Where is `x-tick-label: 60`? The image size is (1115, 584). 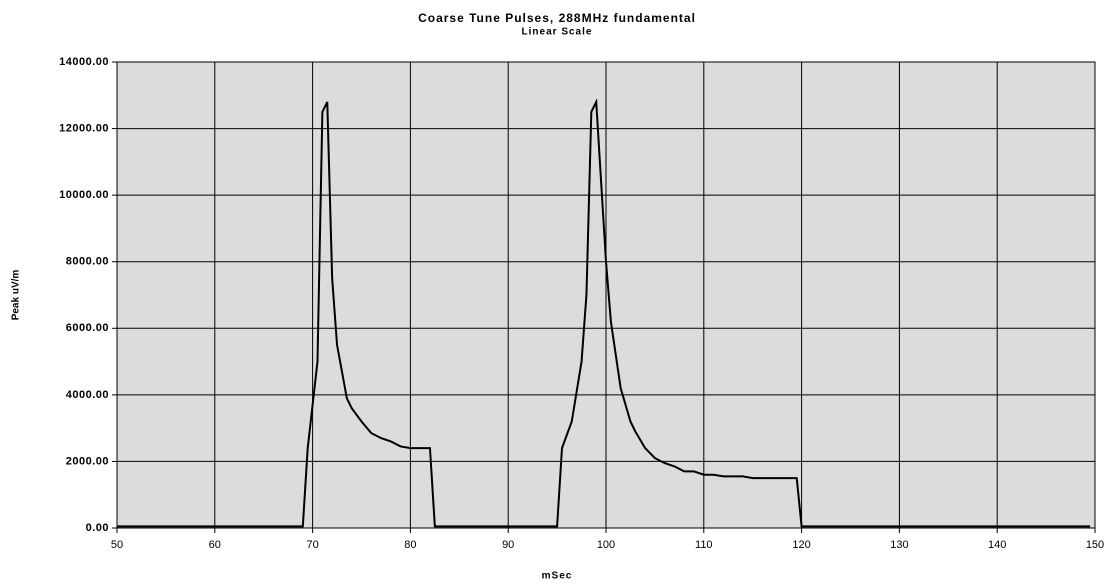
x-tick-label: 60 is located at coordinates (215, 545).